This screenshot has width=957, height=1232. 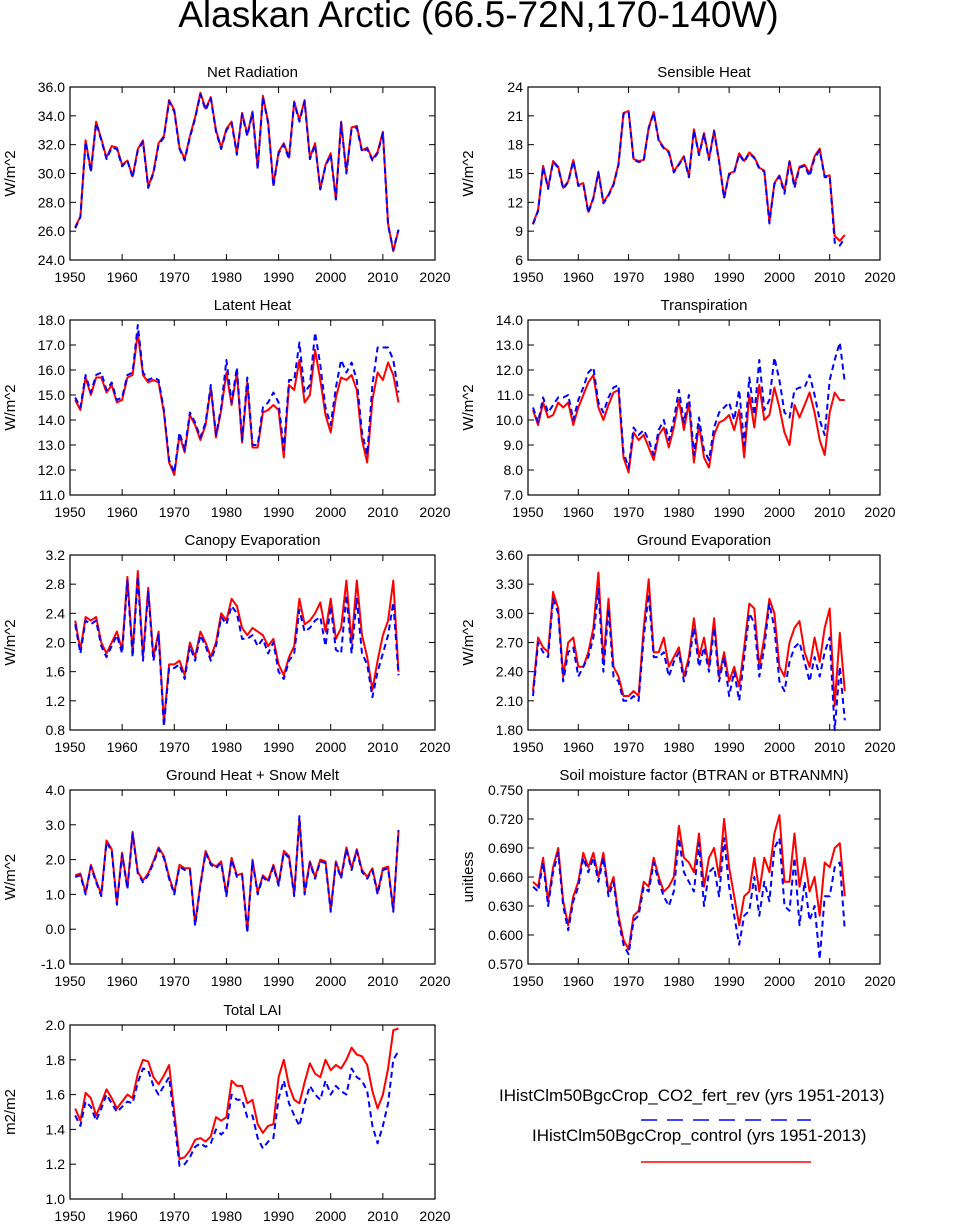 What do you see at coordinates (56, 555) in the screenshot?
I see `y-tick-label: 3.2` at bounding box center [56, 555].